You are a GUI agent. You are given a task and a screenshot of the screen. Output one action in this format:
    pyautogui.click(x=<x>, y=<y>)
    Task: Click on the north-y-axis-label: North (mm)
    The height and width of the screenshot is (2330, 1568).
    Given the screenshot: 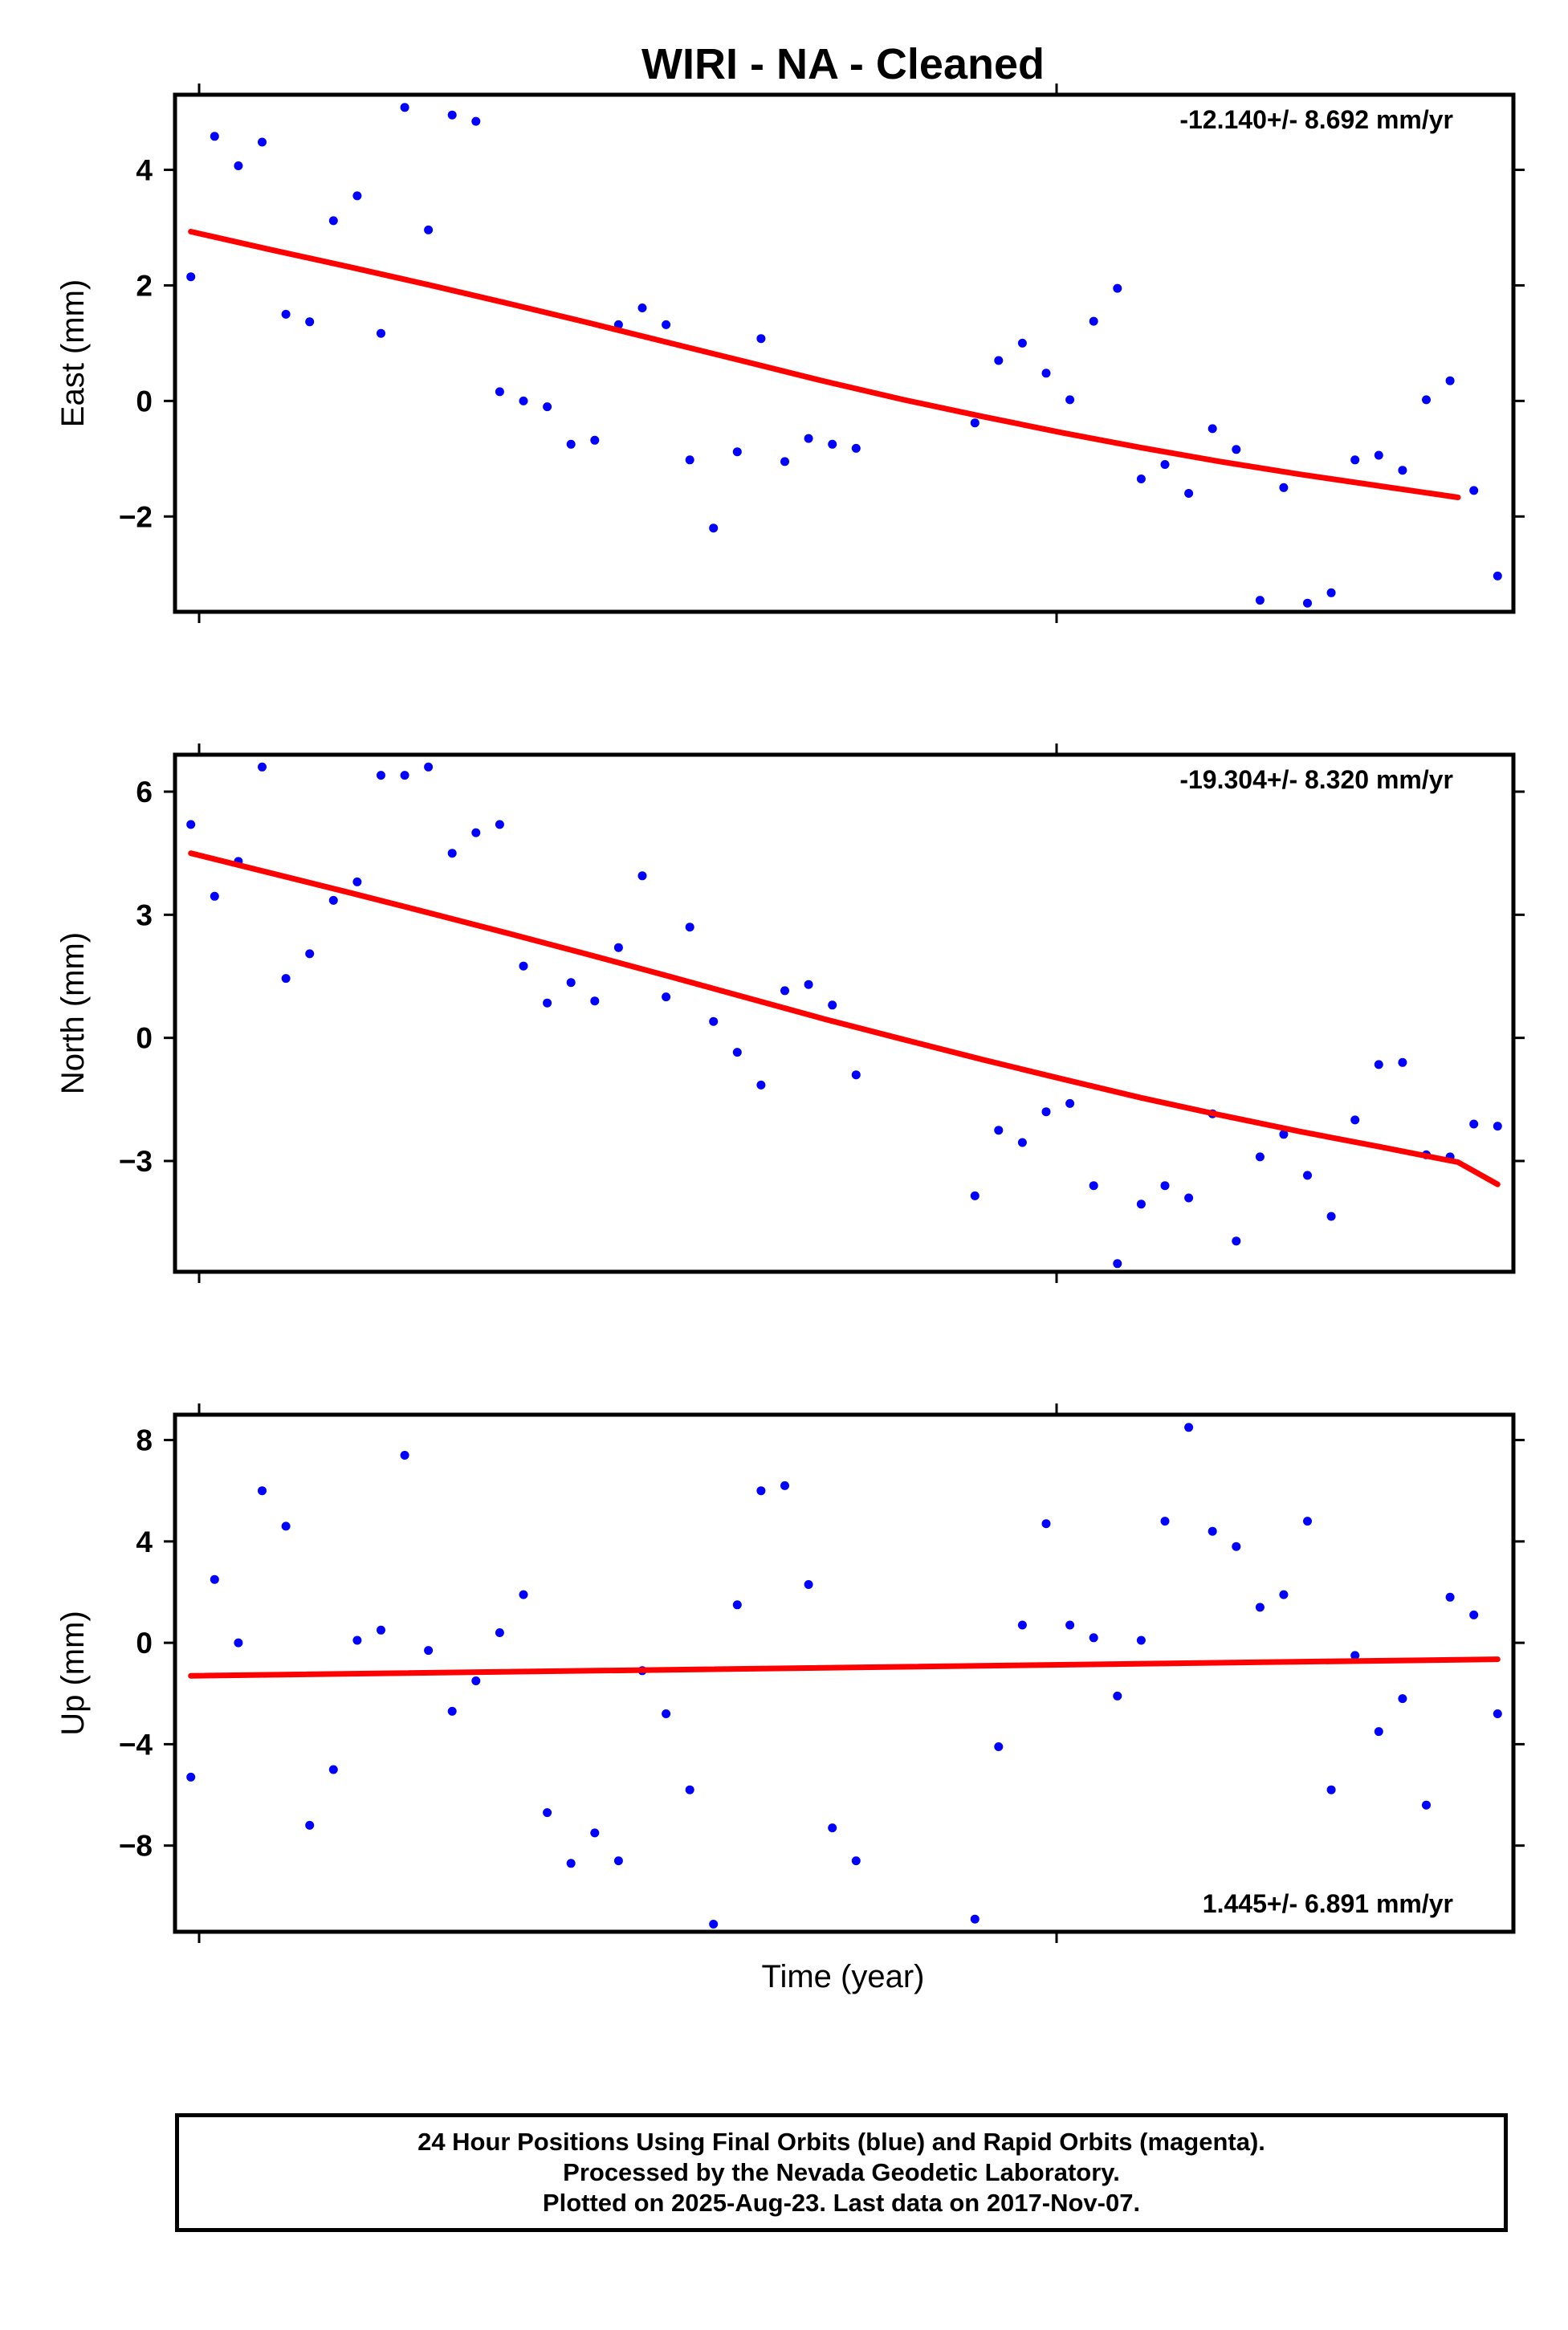 What is the action you would take?
    pyautogui.click(x=73, y=1013)
    